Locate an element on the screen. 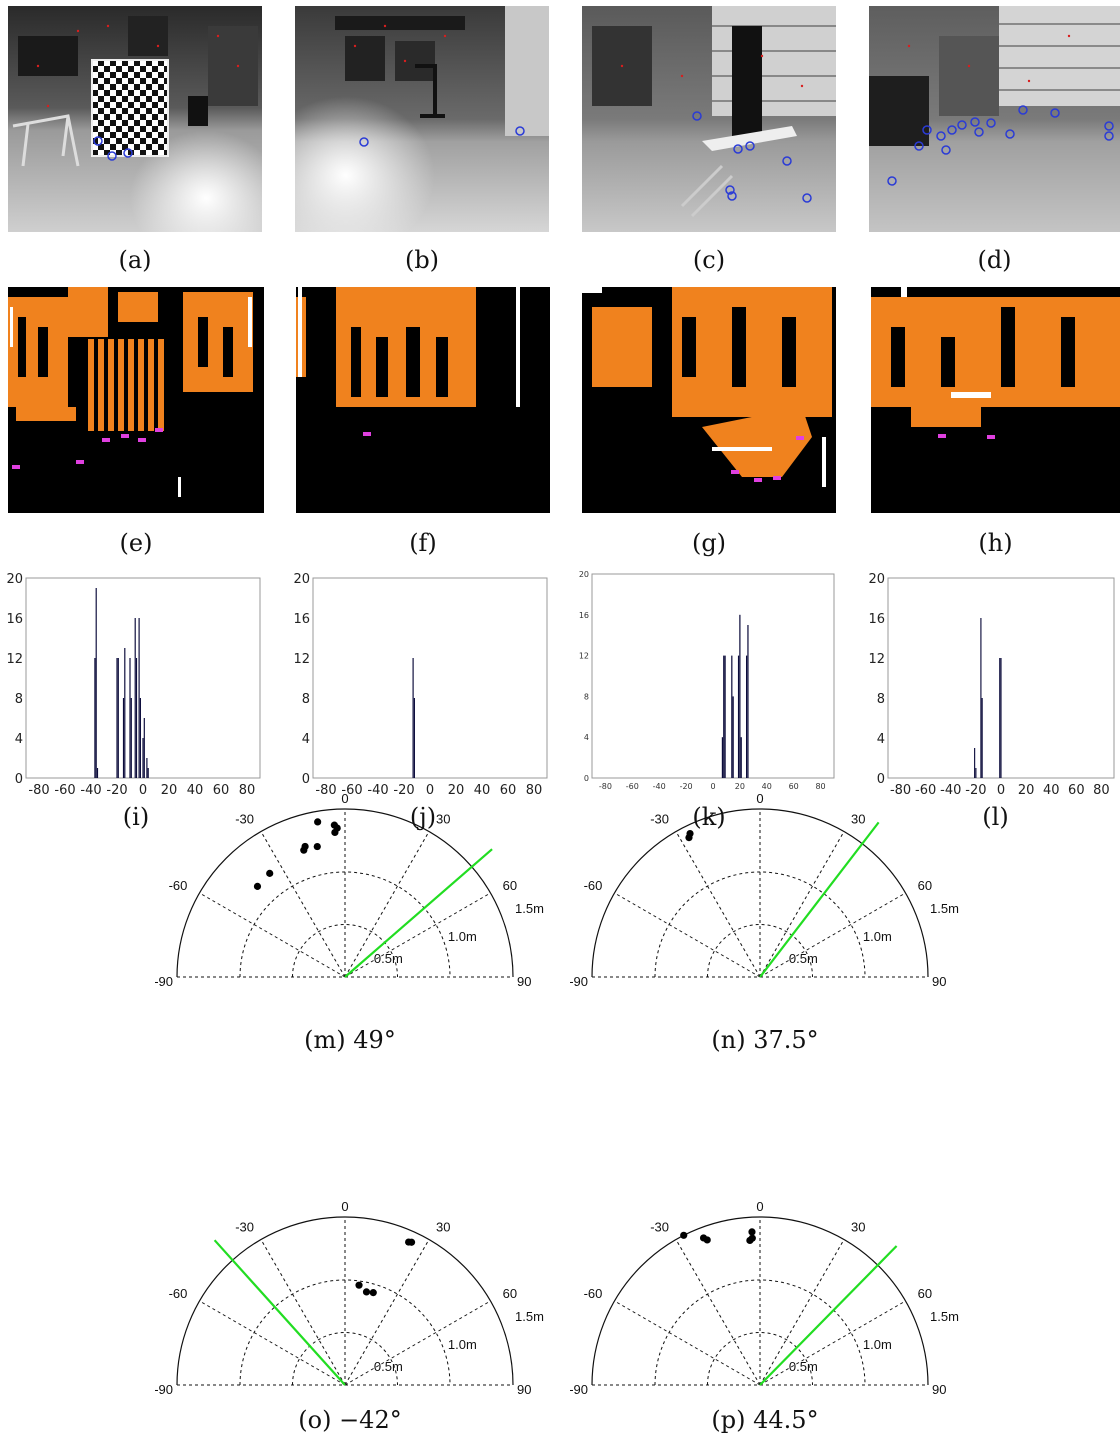  x-tick-label: -20 is located at coordinates (975, 790).